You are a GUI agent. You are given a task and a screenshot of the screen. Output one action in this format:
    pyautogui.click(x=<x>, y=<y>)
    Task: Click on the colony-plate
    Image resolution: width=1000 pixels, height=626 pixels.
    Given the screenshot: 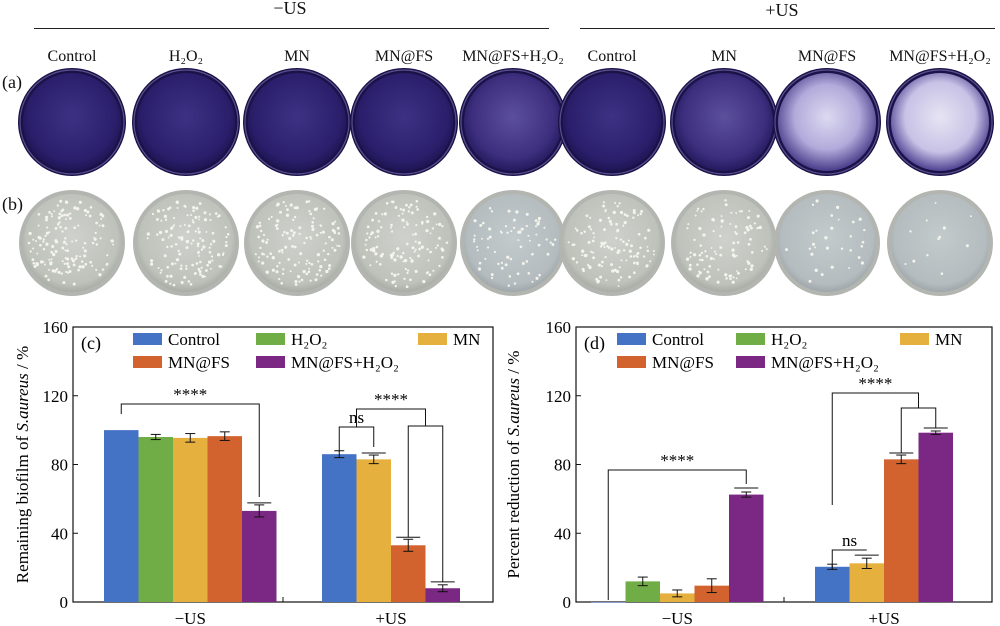 What is the action you would take?
    pyautogui.click(x=940, y=243)
    